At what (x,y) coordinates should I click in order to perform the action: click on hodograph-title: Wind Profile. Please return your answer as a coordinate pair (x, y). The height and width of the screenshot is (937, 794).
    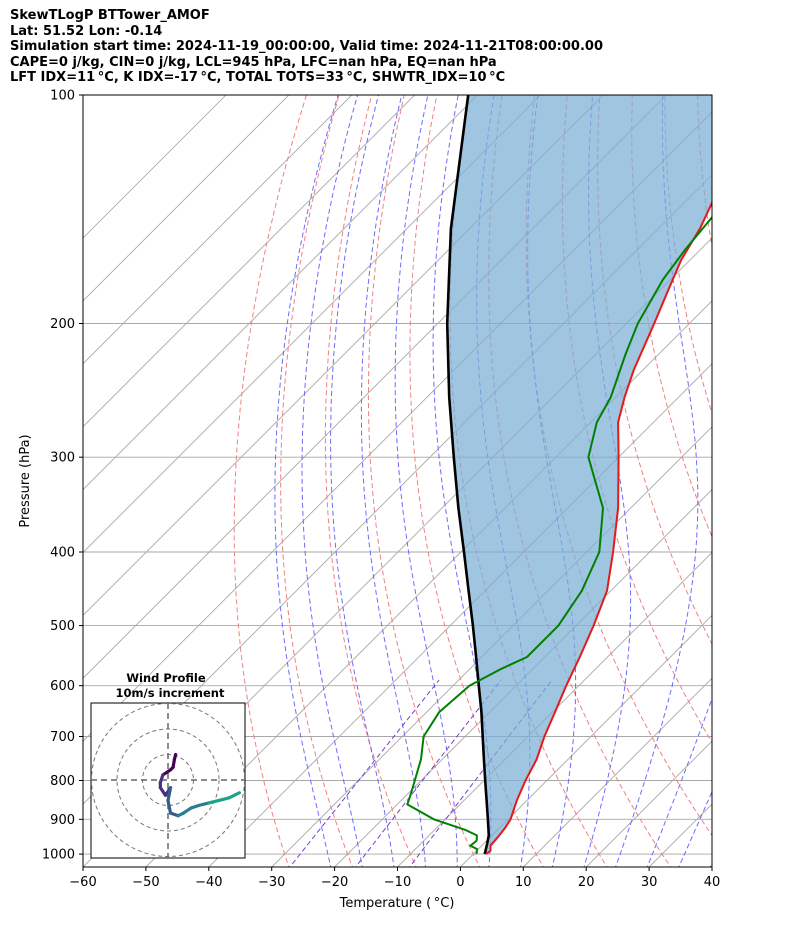
    Looking at the image, I should click on (166, 678).